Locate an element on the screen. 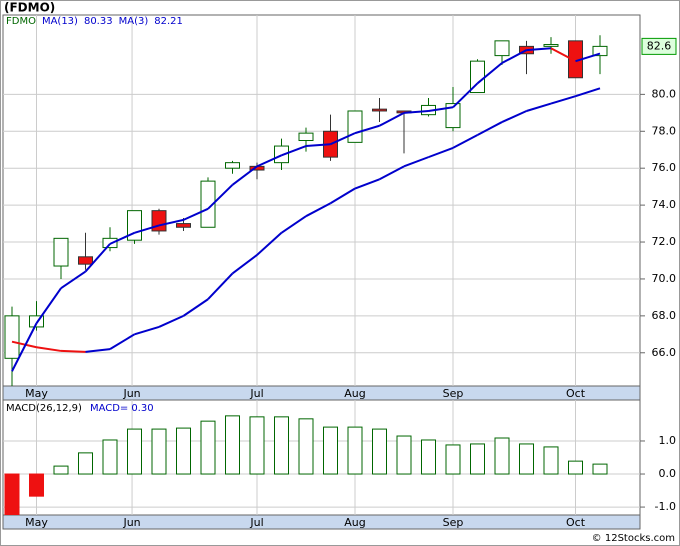 This screenshot has width=680, height=546. y-tick-label: 72.0 is located at coordinates (664, 241).